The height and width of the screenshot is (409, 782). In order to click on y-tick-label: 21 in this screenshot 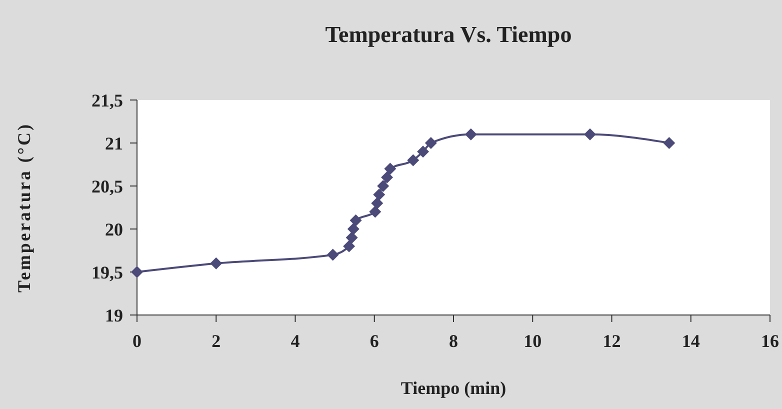, I will do `click(114, 143)`.